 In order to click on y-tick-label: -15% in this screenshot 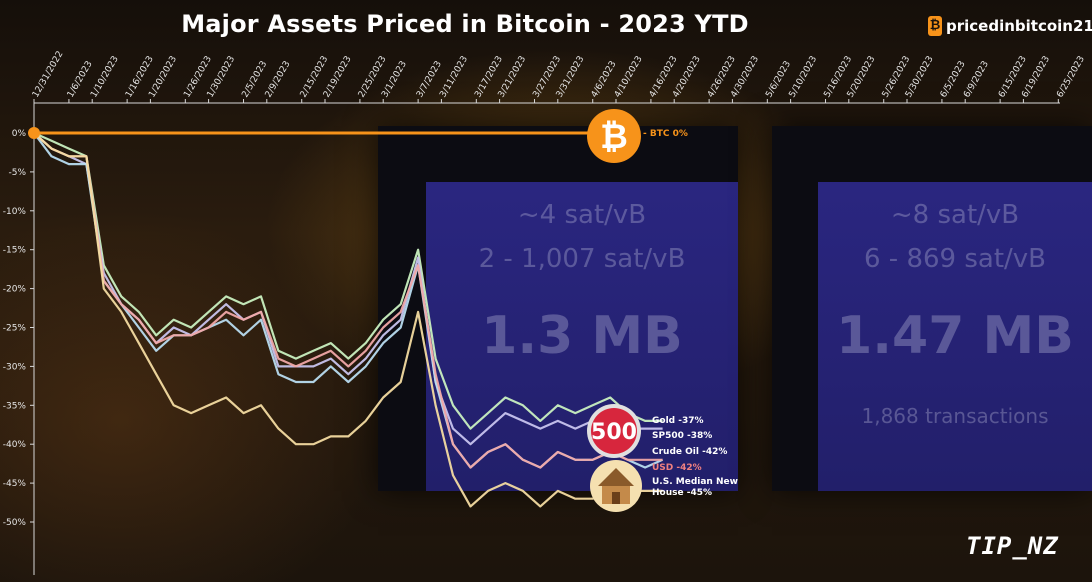, I will do `click(15, 251)`.